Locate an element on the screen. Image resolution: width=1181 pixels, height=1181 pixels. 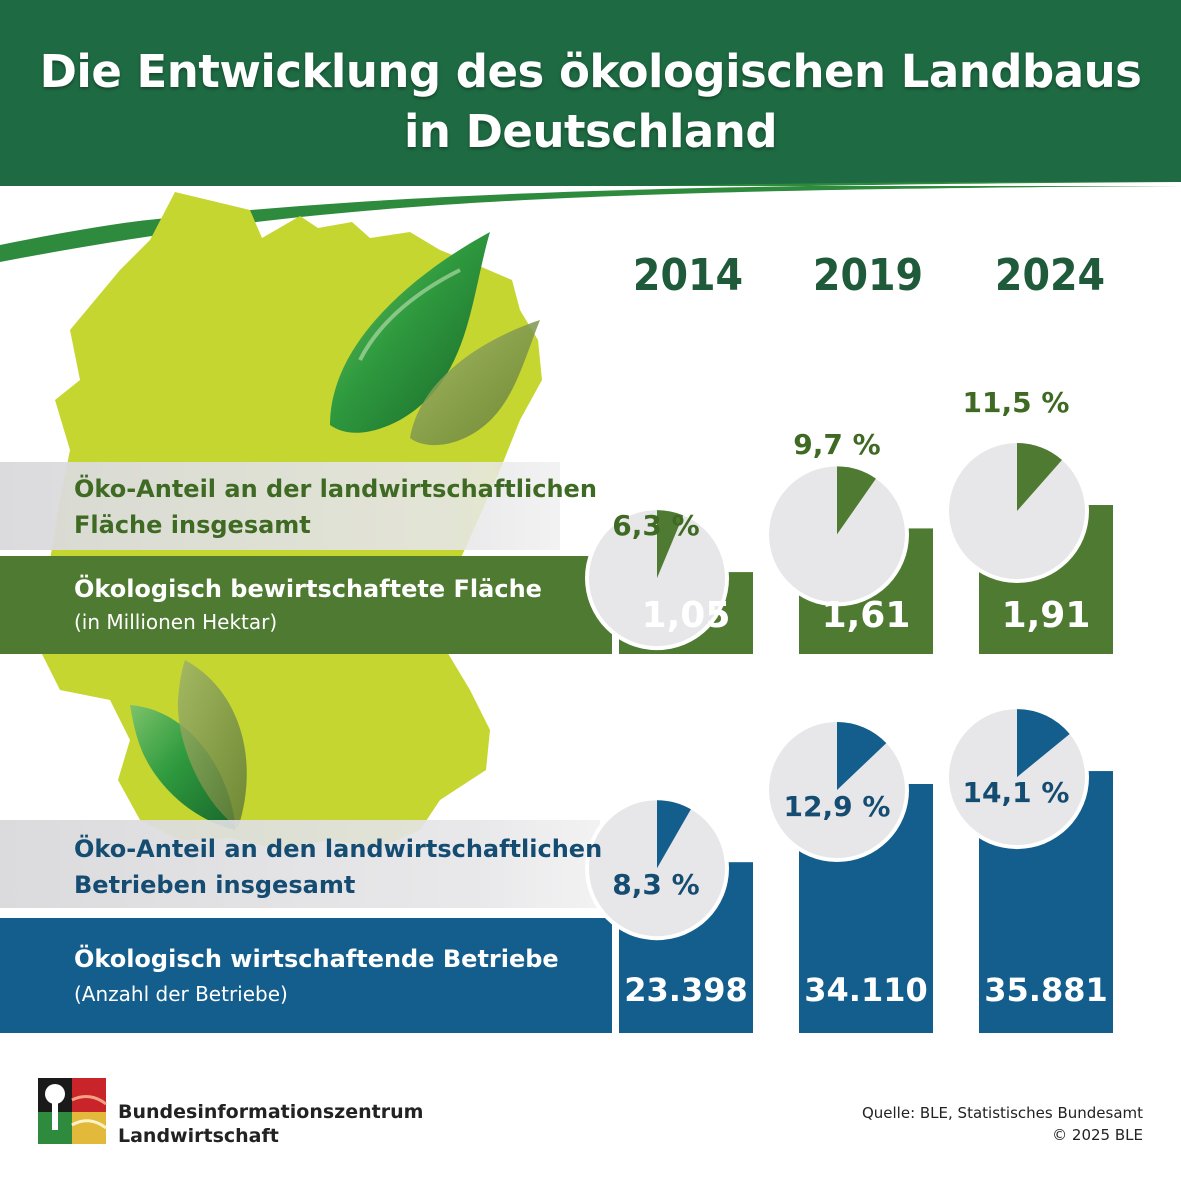
share-band-farms is located at coordinates (300, 864).